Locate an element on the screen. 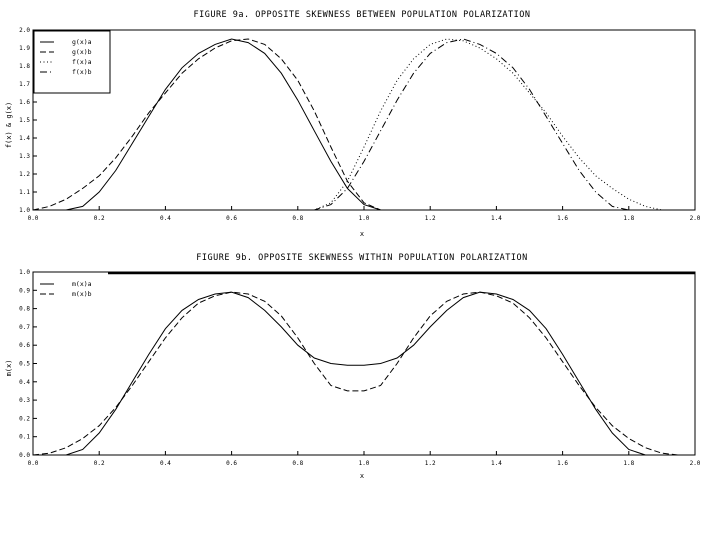 This screenshot has width=720, height=540. chart-9b-y-tick-label: 0.5 is located at coordinates (24, 364).